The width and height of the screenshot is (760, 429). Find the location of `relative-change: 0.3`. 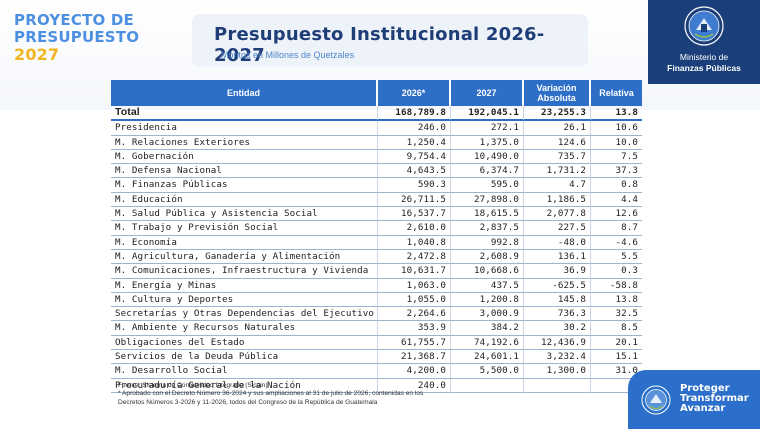

relative-change: 0.3 is located at coordinates (616, 271).